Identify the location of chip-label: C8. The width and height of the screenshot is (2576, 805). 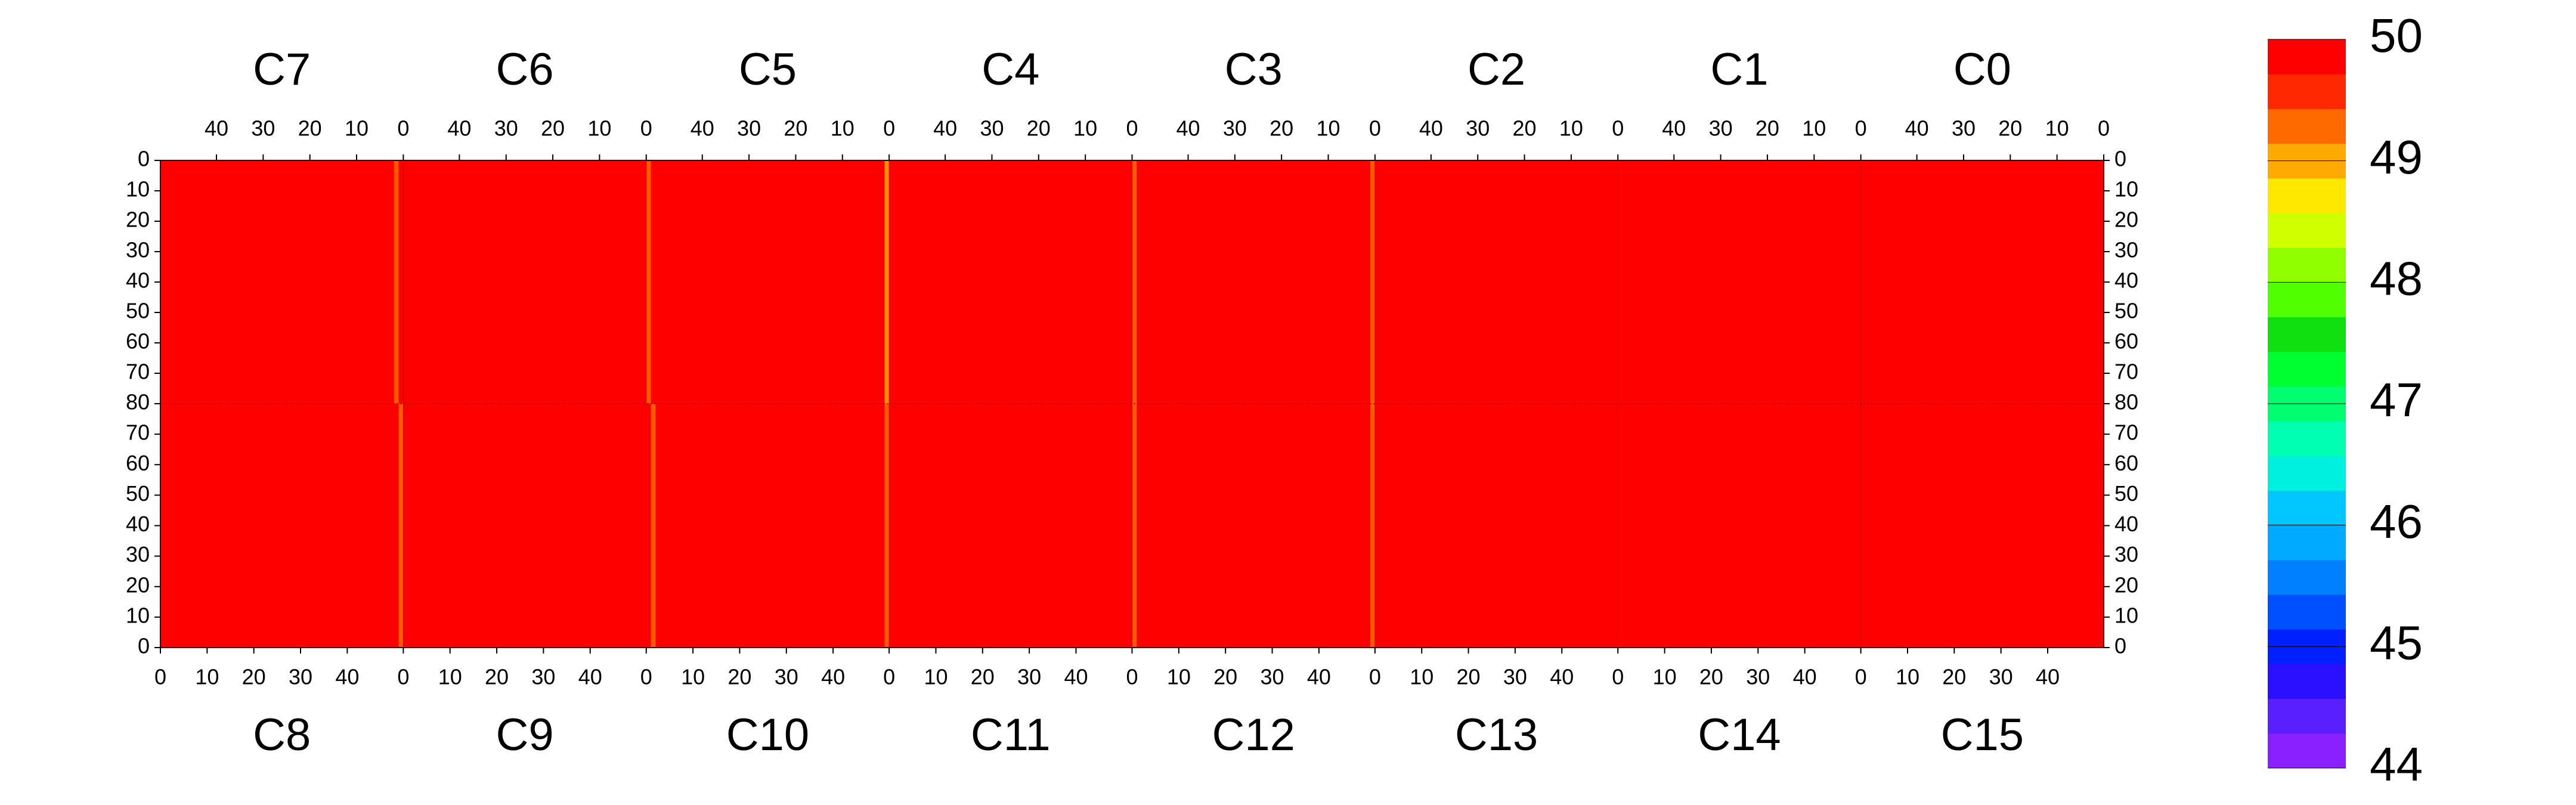
(282, 735).